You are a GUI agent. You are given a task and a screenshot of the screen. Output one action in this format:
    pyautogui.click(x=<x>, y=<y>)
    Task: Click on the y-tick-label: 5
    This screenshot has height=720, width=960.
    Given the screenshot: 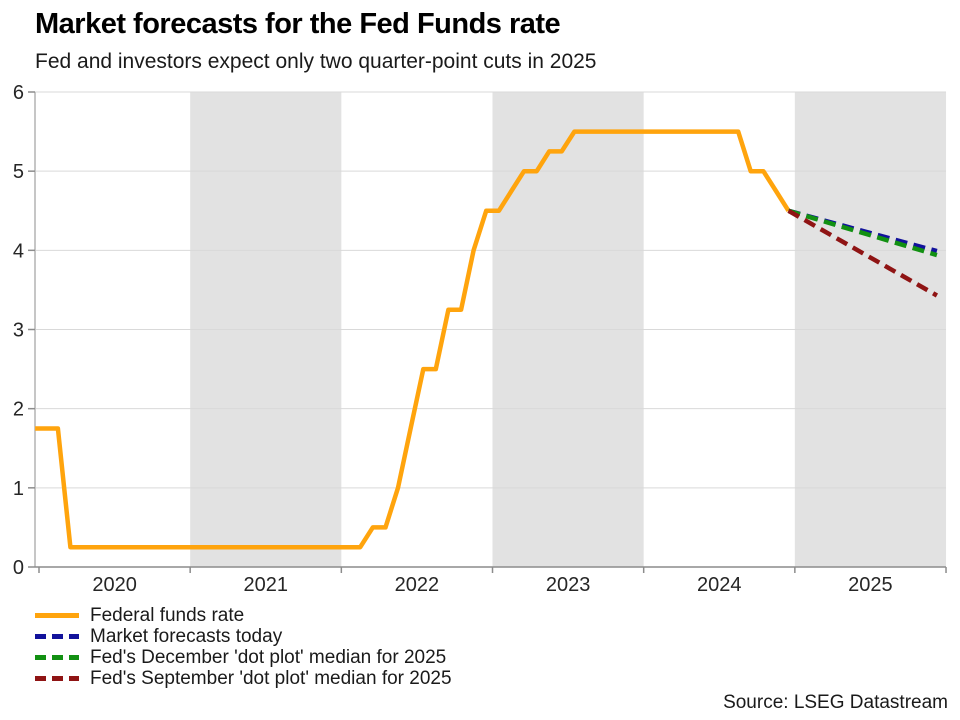 What is the action you would take?
    pyautogui.click(x=18, y=172)
    